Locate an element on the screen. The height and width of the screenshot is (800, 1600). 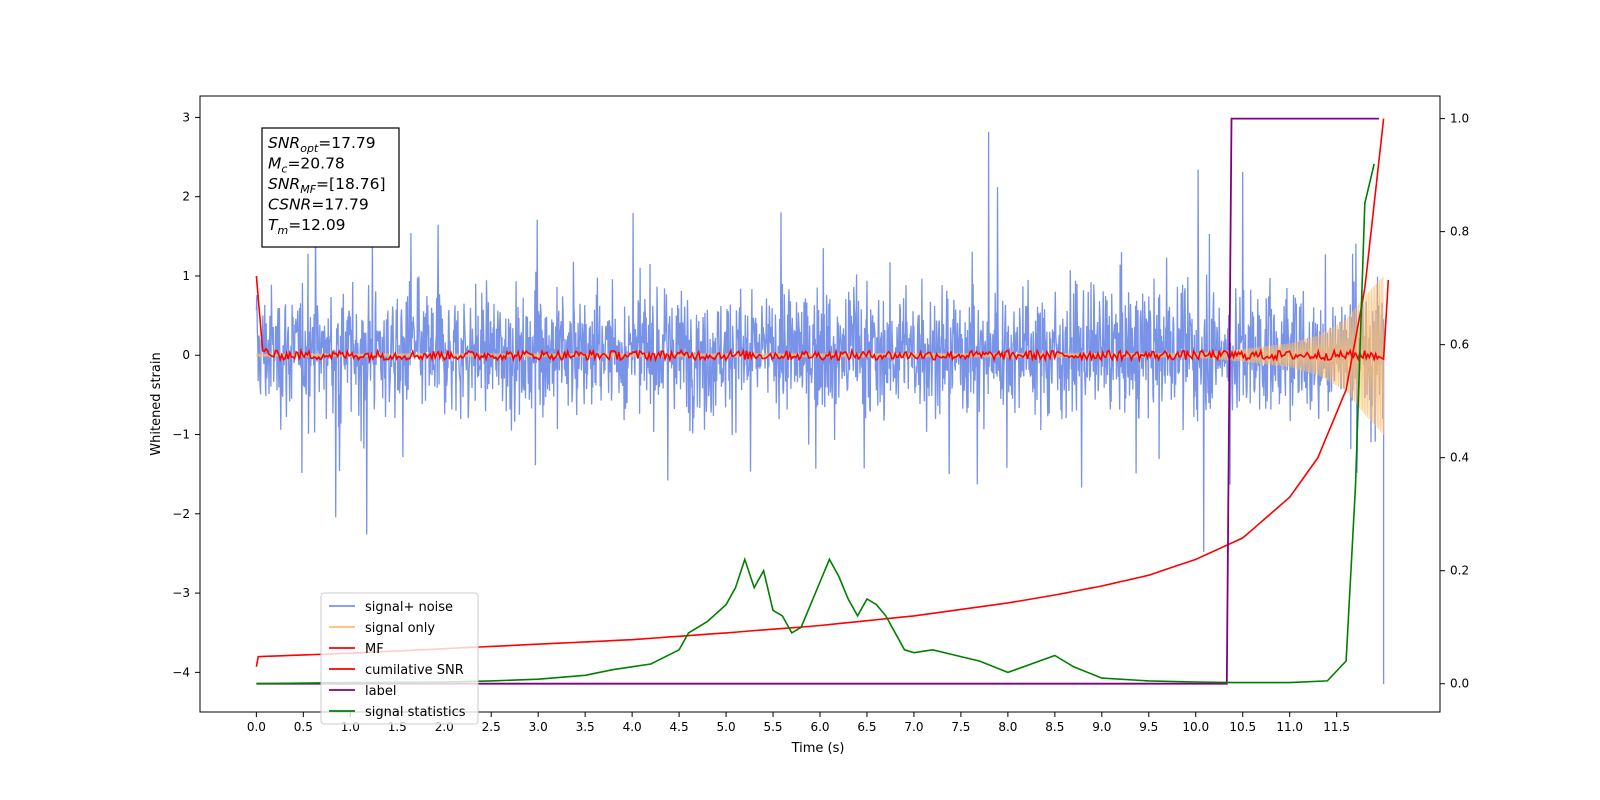
x-tick-label: 7.0 is located at coordinates (913, 727).